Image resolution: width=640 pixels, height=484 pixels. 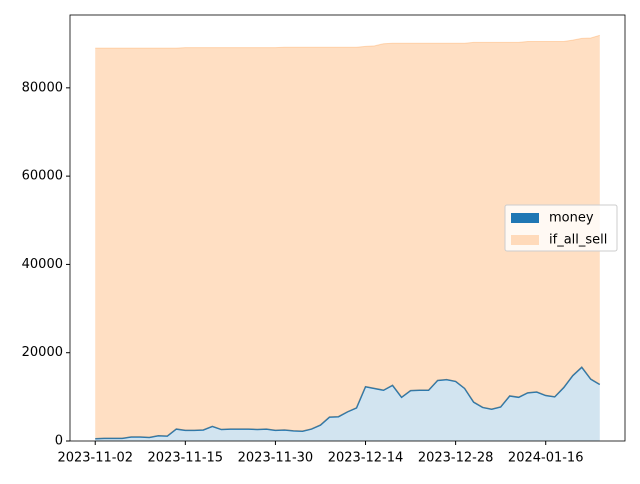 I want to click on legend: money if_all_sell, so click(x=561, y=228).